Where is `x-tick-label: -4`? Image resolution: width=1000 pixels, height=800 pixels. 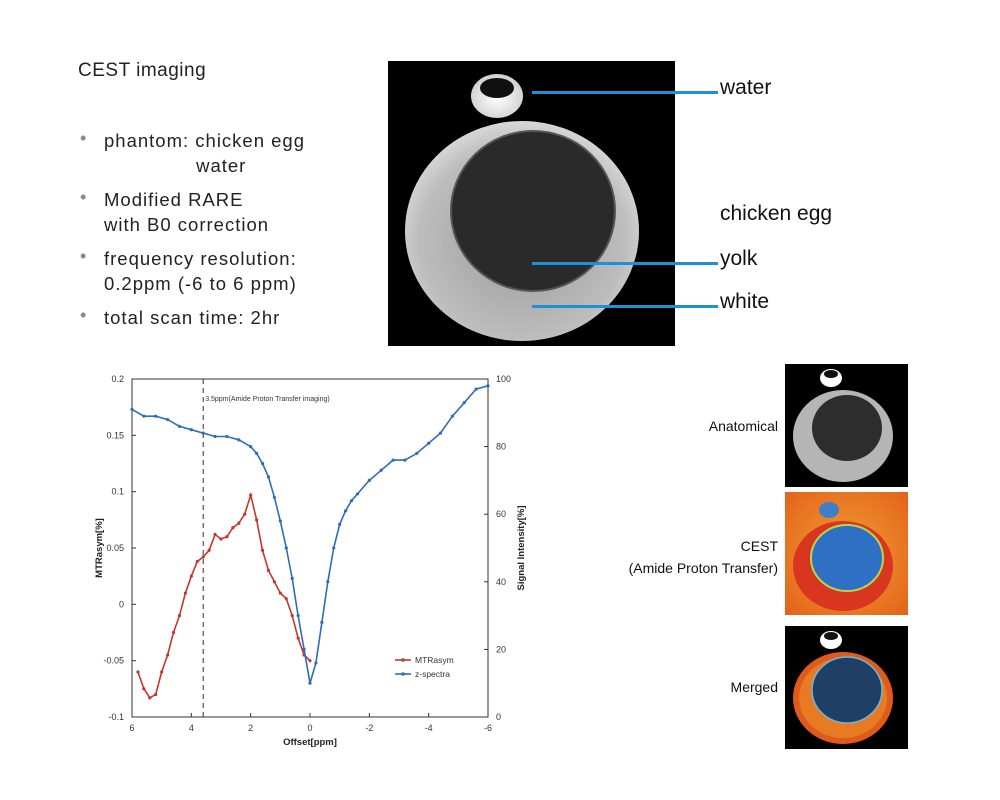
x-tick-label: -4 is located at coordinates (429, 728).